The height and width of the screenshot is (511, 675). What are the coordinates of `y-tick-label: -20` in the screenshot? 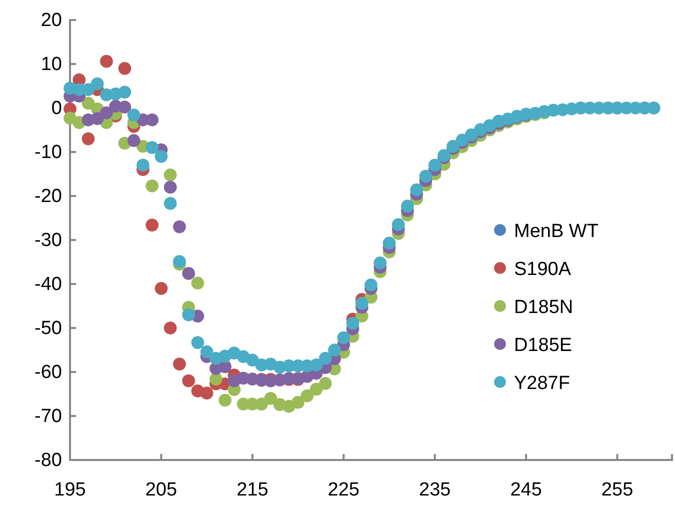 It's located at (48, 197).